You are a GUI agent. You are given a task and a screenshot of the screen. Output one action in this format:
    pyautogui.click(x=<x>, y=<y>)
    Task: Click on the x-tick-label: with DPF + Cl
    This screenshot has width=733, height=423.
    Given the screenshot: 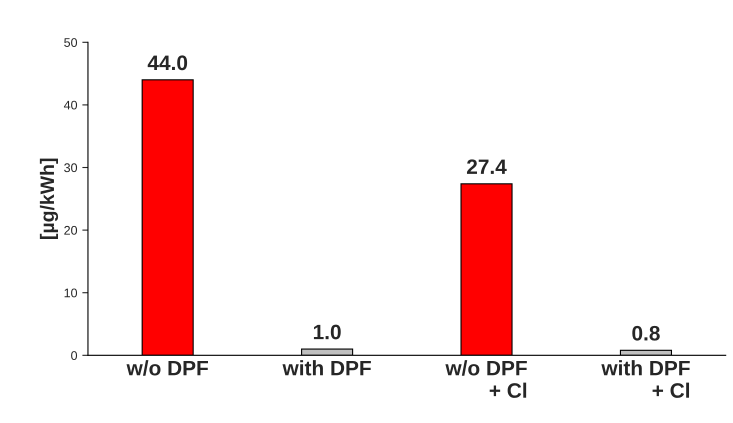 What is the action you would take?
    pyautogui.click(x=645, y=379)
    